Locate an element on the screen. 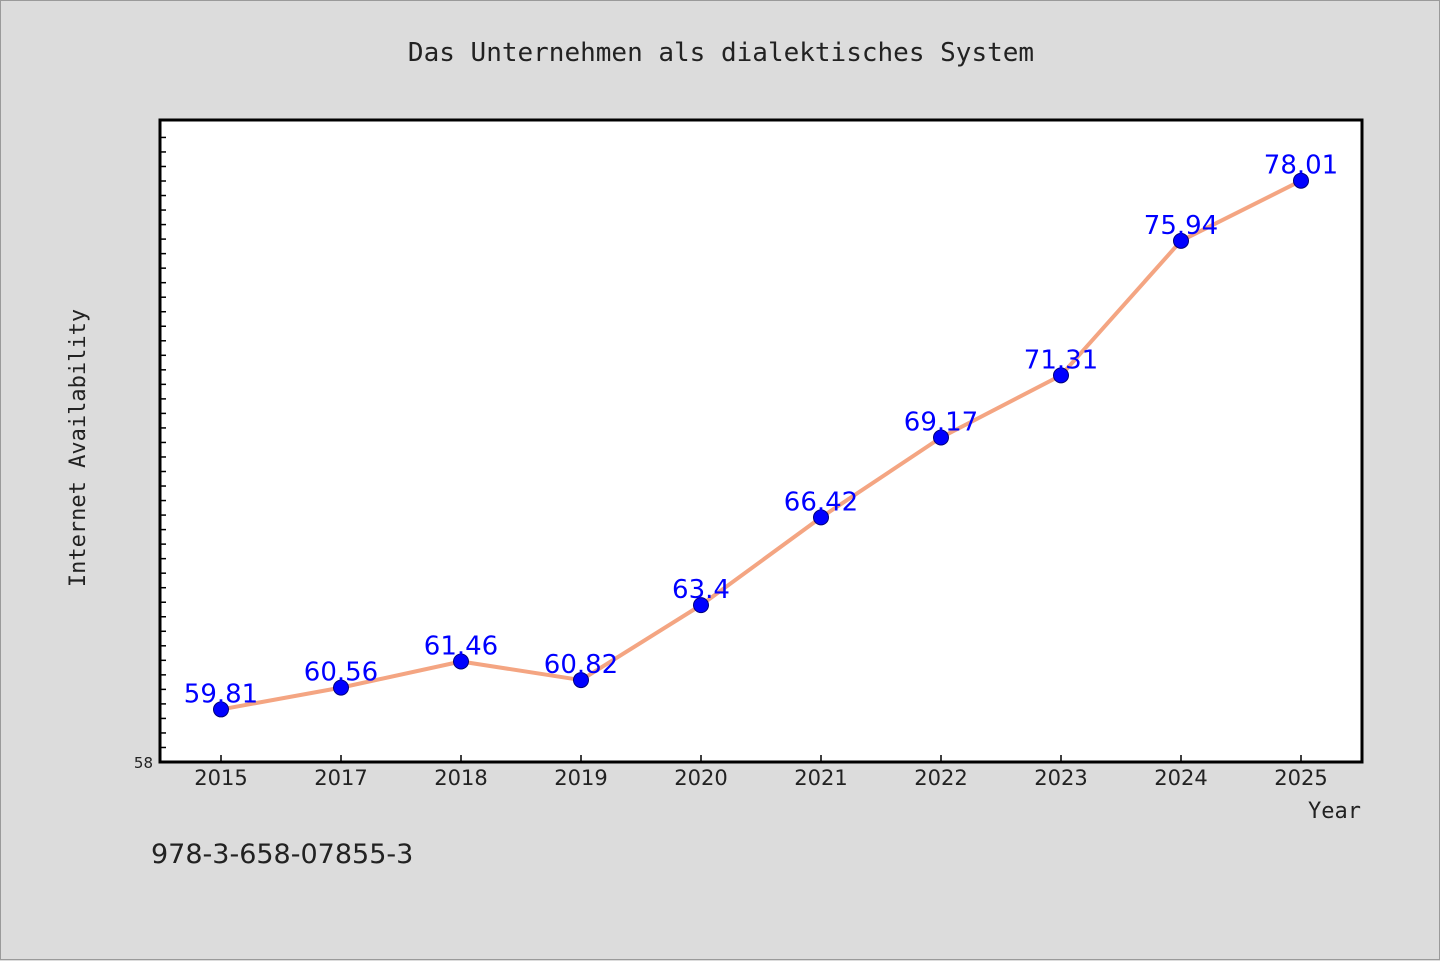 Image resolution: width=1440 pixels, height=961 pixels. data-label: 60.56 is located at coordinates (341, 673).